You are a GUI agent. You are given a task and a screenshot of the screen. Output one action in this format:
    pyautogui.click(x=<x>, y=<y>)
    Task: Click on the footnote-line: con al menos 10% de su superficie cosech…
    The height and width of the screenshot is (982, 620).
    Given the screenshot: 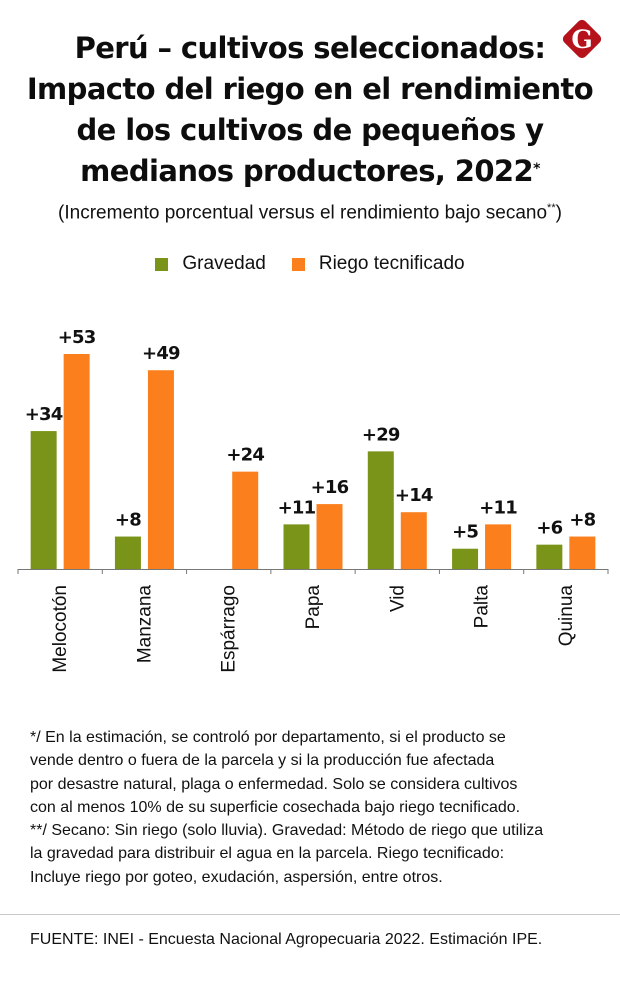 What is the action you would take?
    pyautogui.click(x=275, y=807)
    